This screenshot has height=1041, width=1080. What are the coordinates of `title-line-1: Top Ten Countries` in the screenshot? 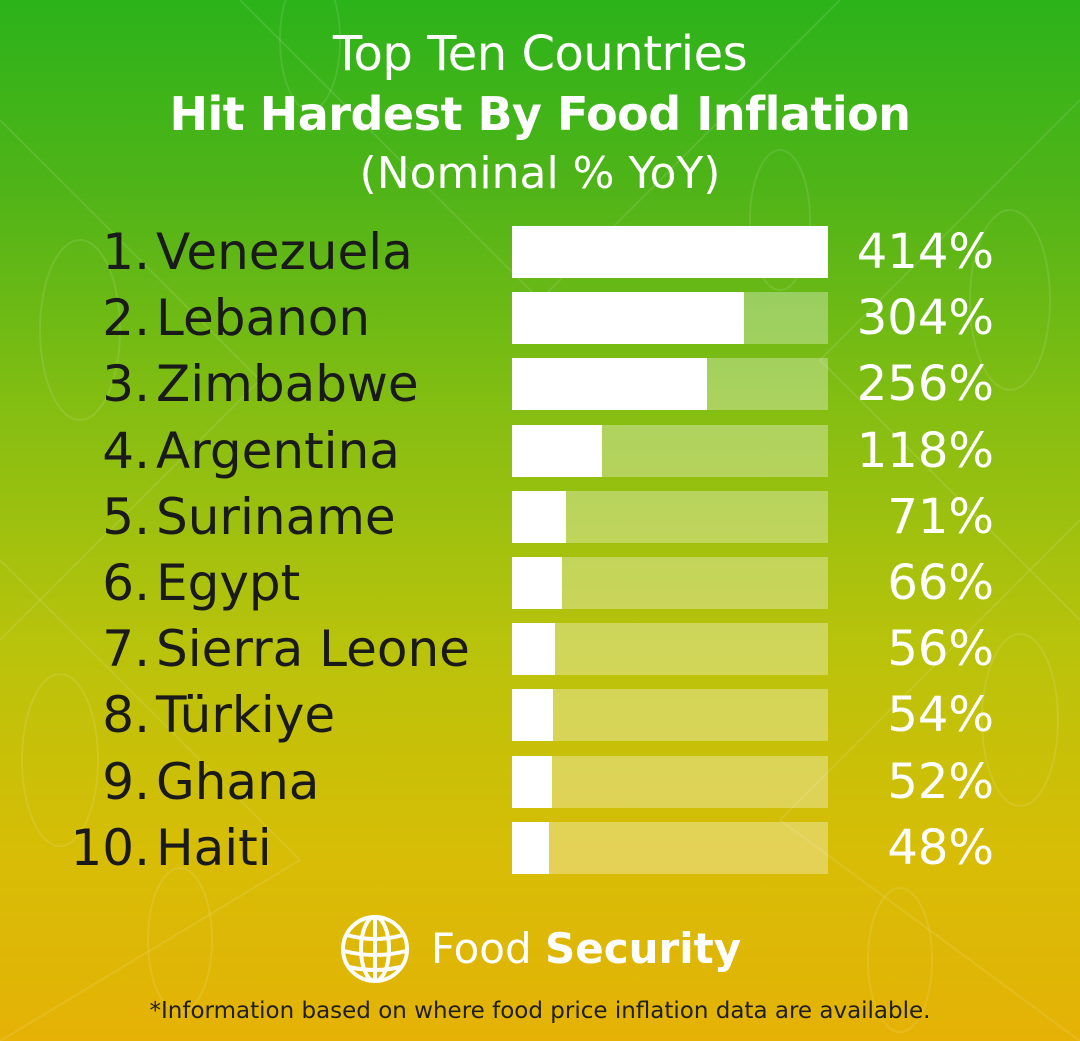 It's located at (540, 54).